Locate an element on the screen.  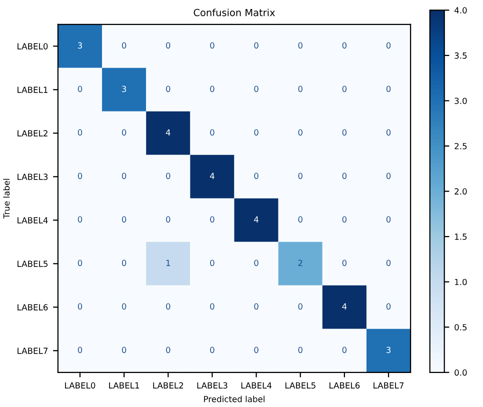
x-tick-label: LABEL2 is located at coordinates (168, 385).